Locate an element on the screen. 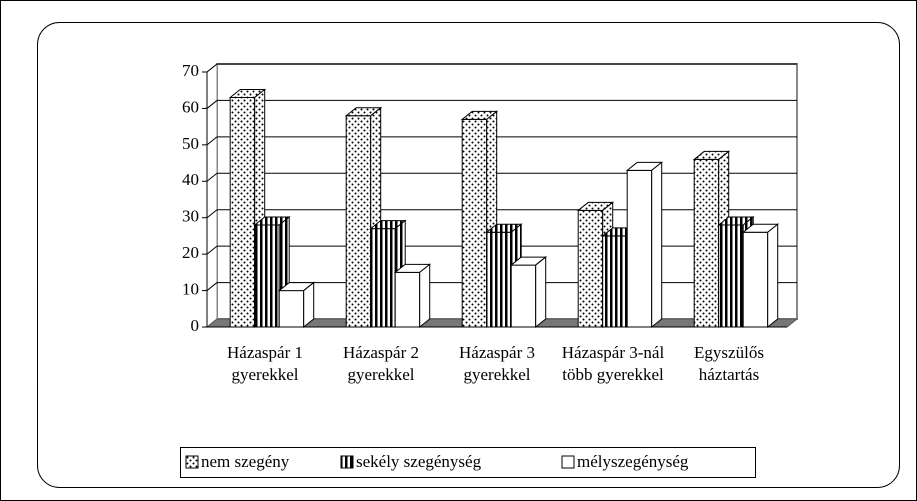 The image size is (917, 501). x-tick-label: Házaspár 3-nál több gyerekkel is located at coordinates (613, 363).